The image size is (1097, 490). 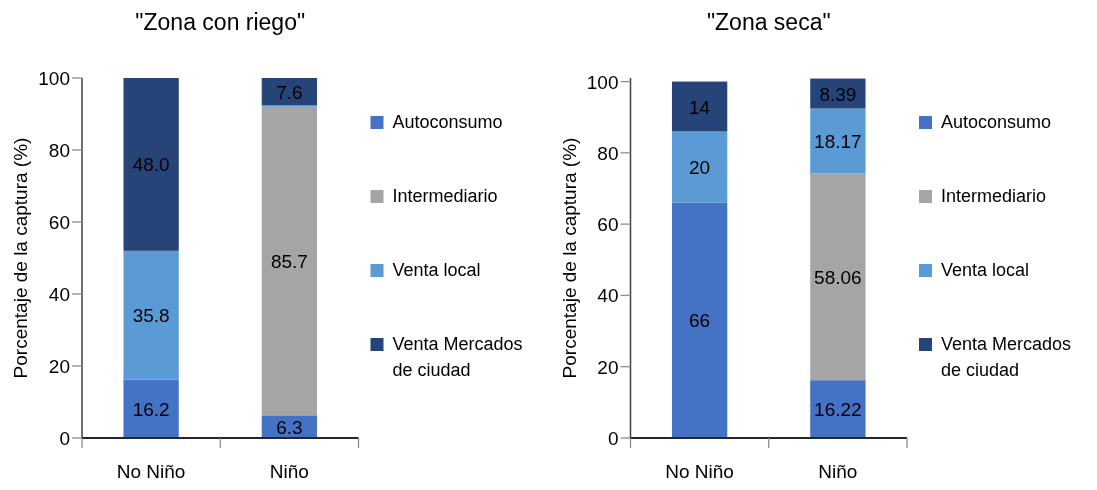 I want to click on data-label: 16.2, so click(x=151, y=409).